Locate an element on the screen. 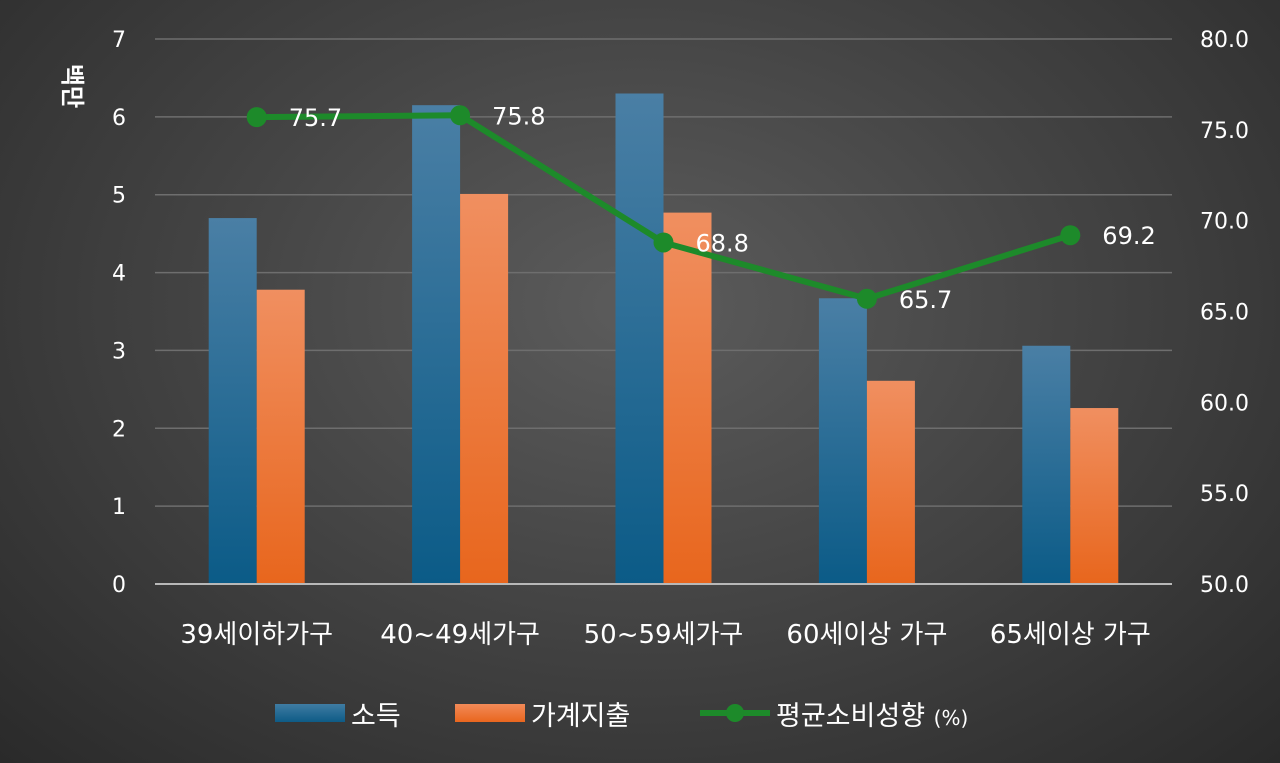  legend-swatch-propensity is located at coordinates (735, 713).